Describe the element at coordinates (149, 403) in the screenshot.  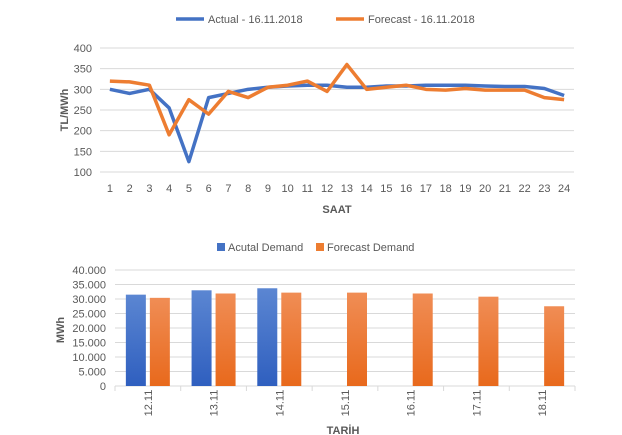
I see `x-tick-label: 12.11` at that location.